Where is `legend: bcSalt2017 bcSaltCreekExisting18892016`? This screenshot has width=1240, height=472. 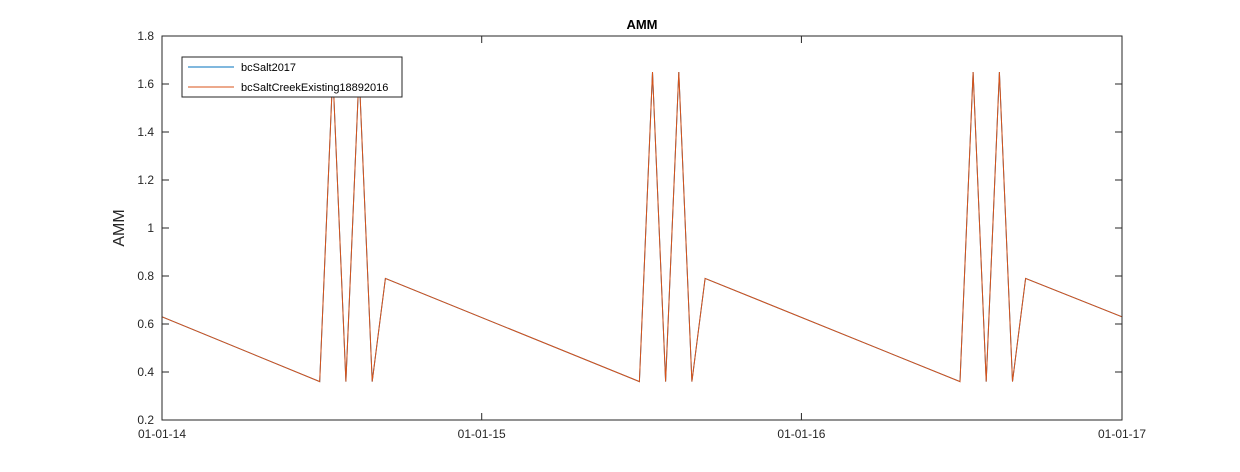
legend: bcSalt2017 bcSaltCreekExisting18892016 is located at coordinates (292, 77).